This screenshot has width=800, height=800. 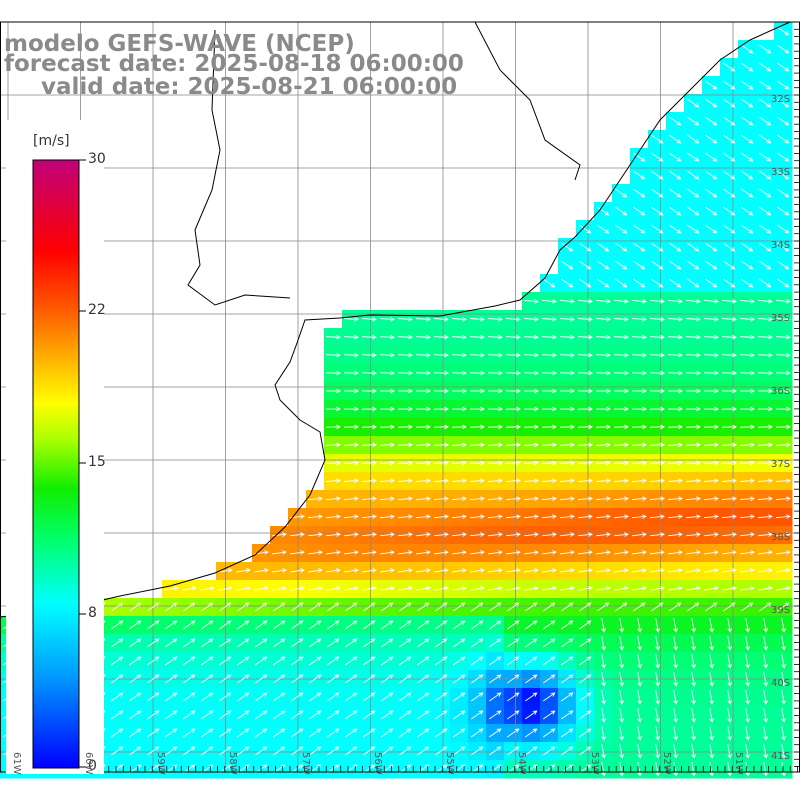 I want to click on title-model: modelo GEFS-WAVE (NCEP), so click(x=179, y=44).